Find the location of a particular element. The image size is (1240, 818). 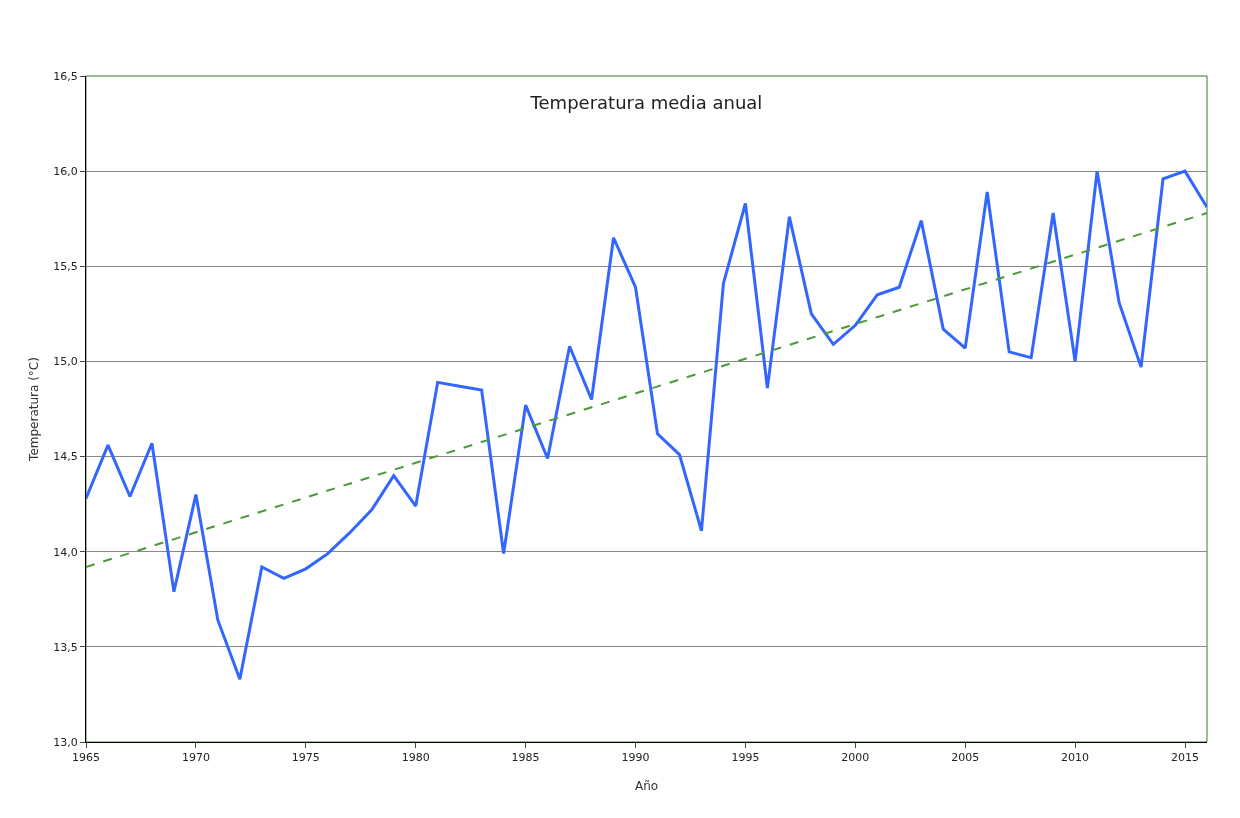

x-tick-label: 1990 is located at coordinates (635, 758).